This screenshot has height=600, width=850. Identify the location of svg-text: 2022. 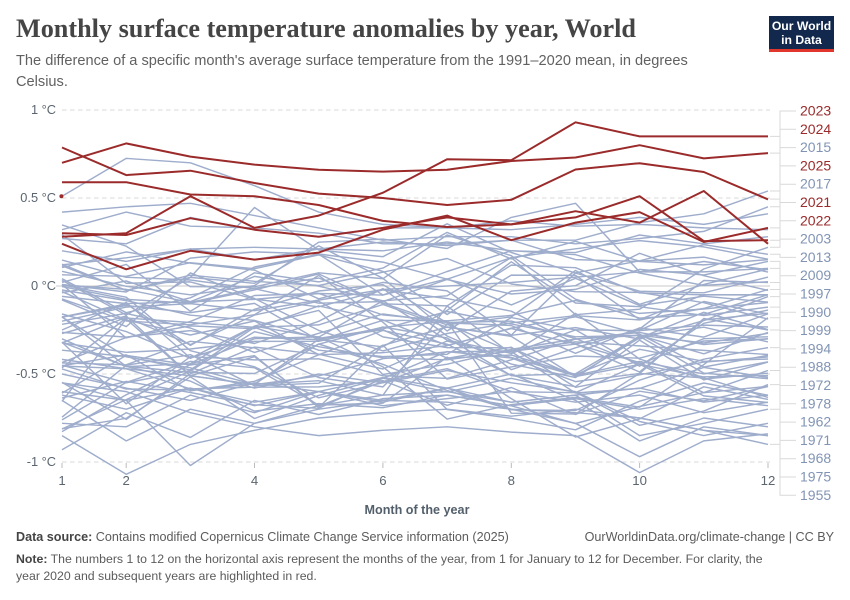
(815, 220).